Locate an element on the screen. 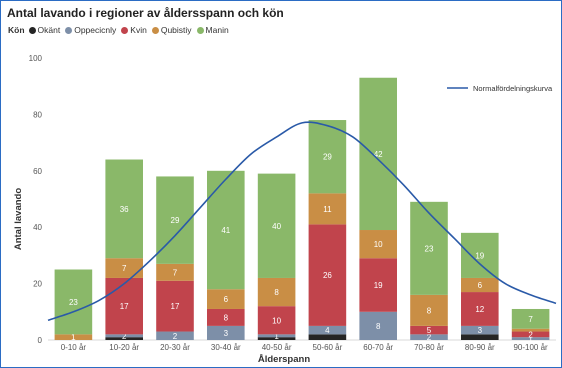  legend-item-1: Oppecicnly is located at coordinates (90, 30).